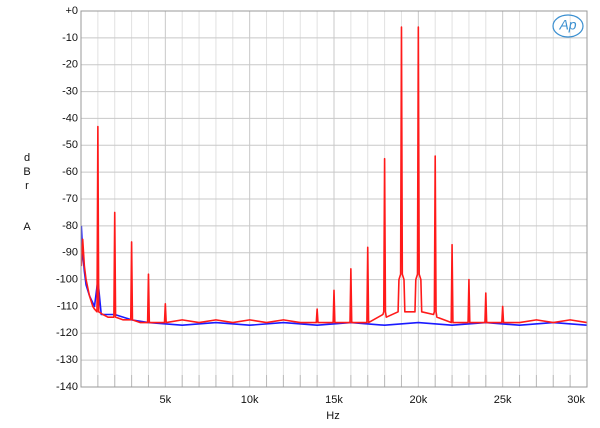 The height and width of the screenshot is (428, 600). I want to click on y-axis-label-unit: A, so click(27, 227).